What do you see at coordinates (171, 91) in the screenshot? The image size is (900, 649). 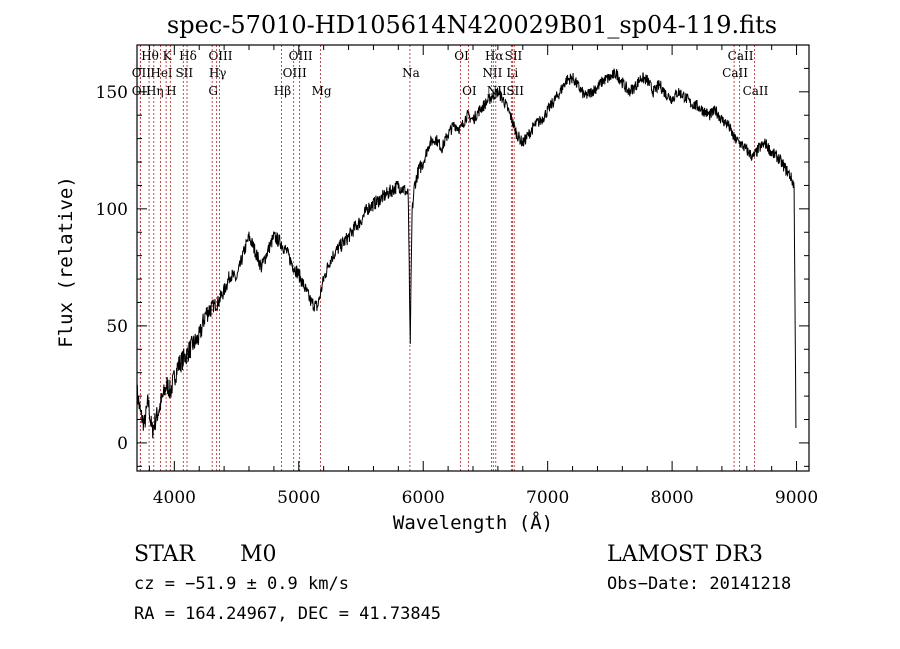 I see `line-marker-label-6: H` at bounding box center [171, 91].